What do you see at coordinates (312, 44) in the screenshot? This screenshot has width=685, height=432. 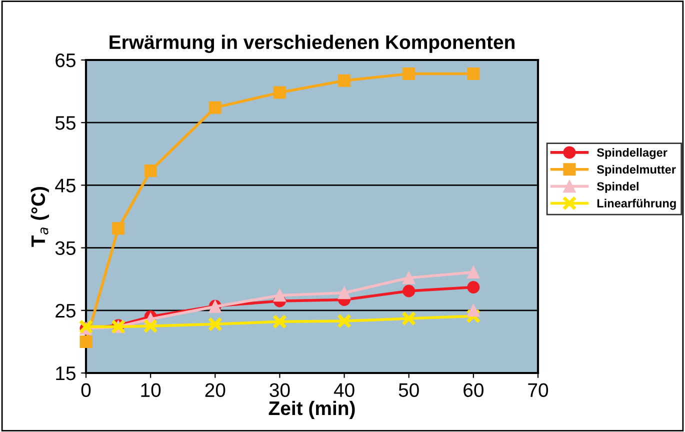 I see `chart-title: Erwärmung in verschiedenen Komponenten` at bounding box center [312, 44].